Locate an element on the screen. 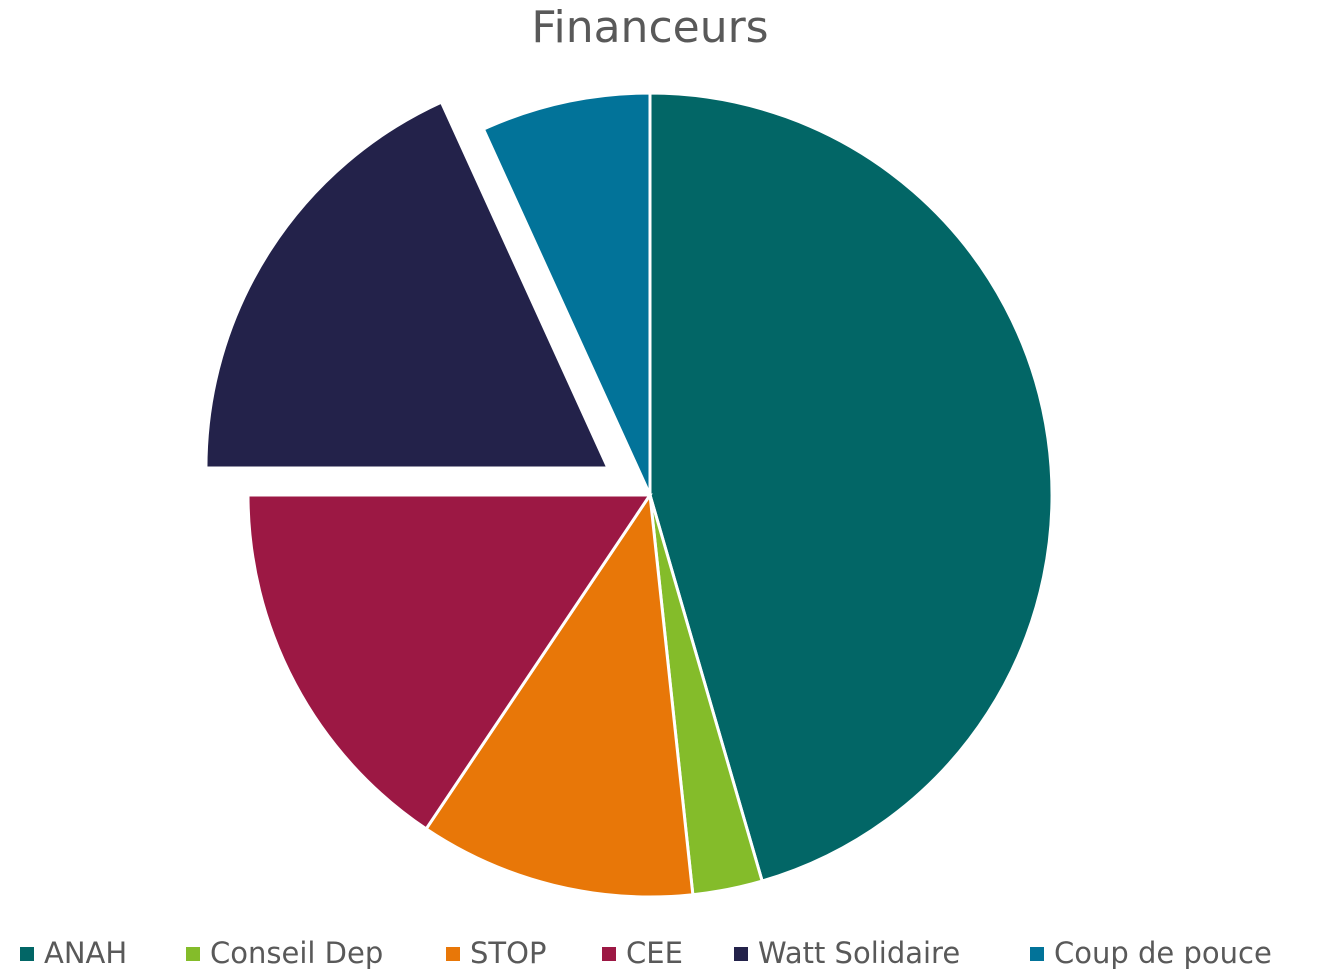 This screenshot has width=1324, height=971. legend-label: ANAH is located at coordinates (85, 953).